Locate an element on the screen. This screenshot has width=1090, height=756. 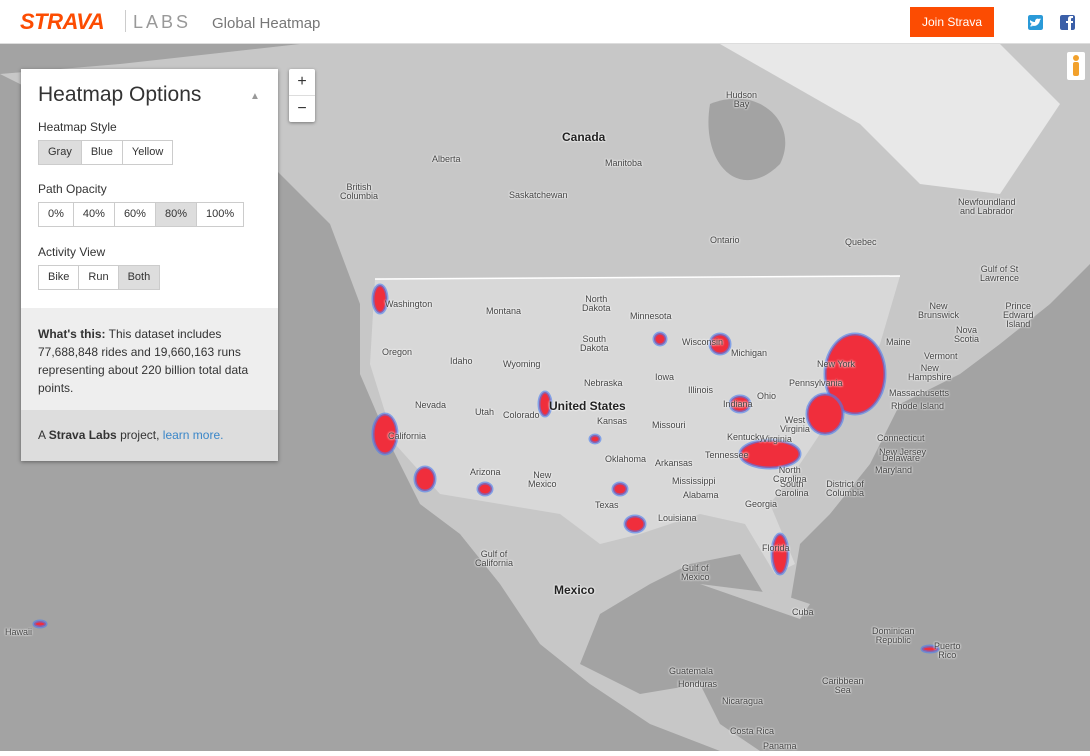
map-label: Arkansas is located at coordinates (674, 463).